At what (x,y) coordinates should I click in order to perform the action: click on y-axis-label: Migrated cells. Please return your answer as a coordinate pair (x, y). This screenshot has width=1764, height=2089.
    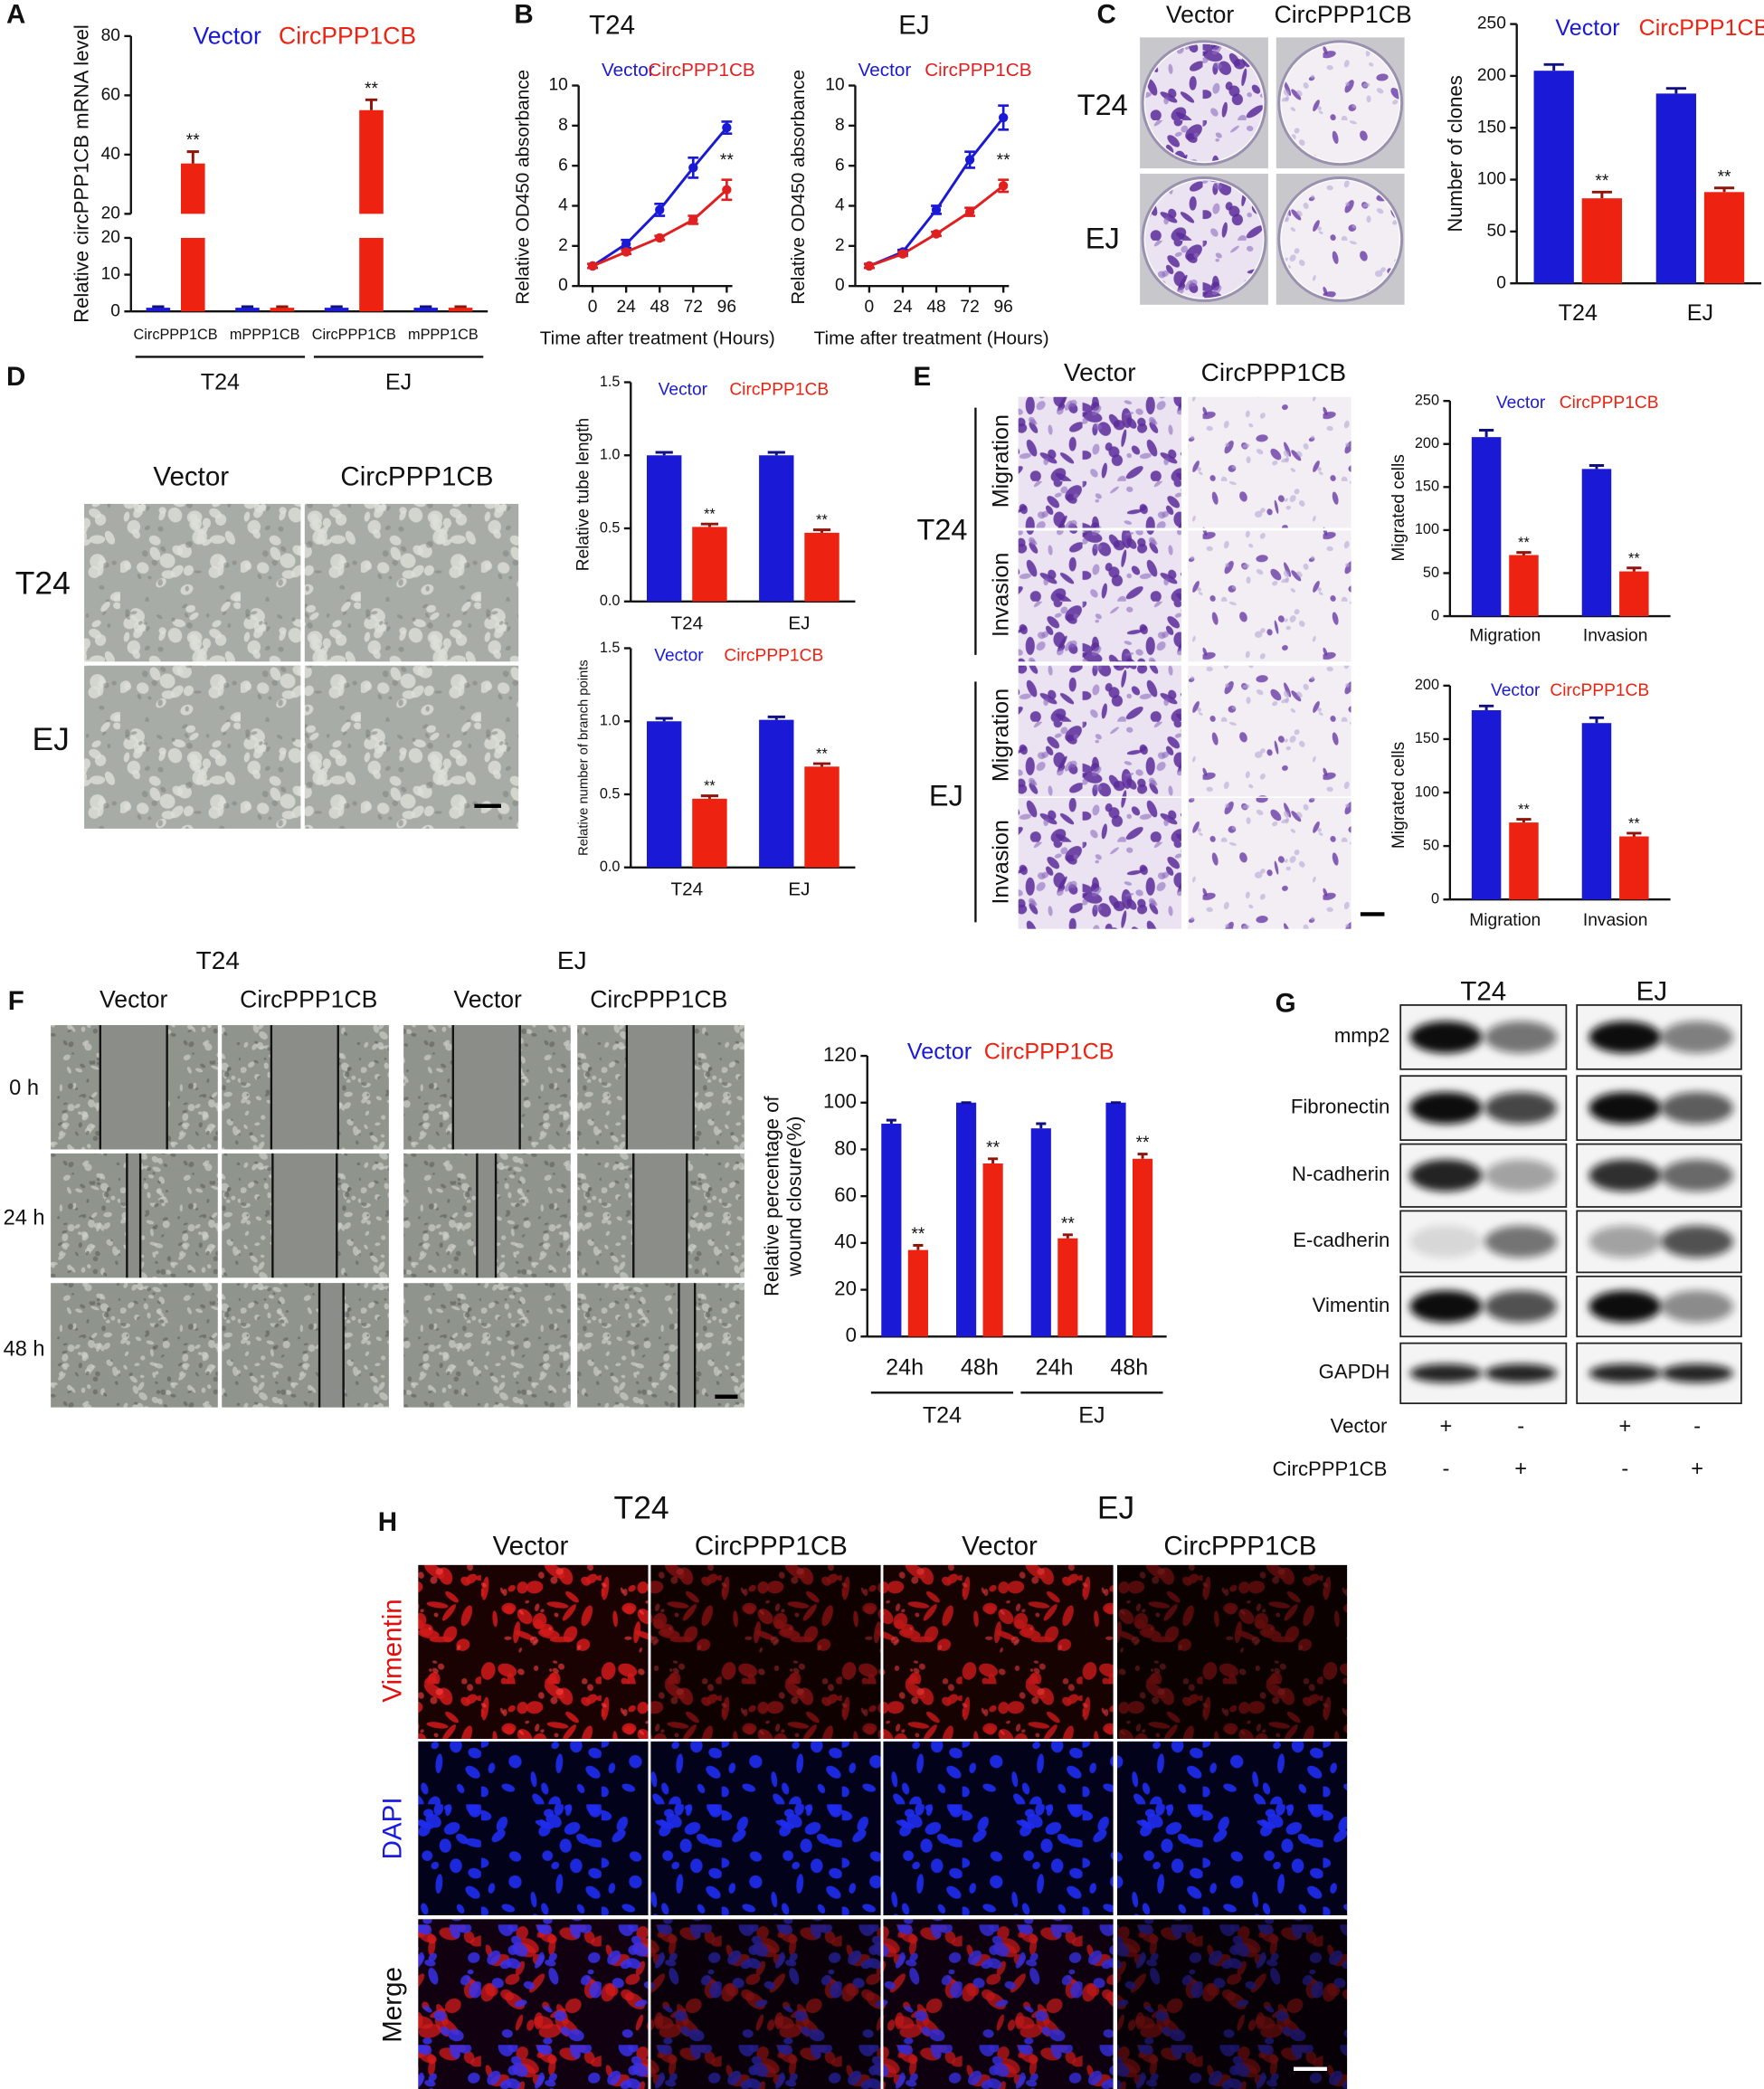
    Looking at the image, I should click on (1398, 507).